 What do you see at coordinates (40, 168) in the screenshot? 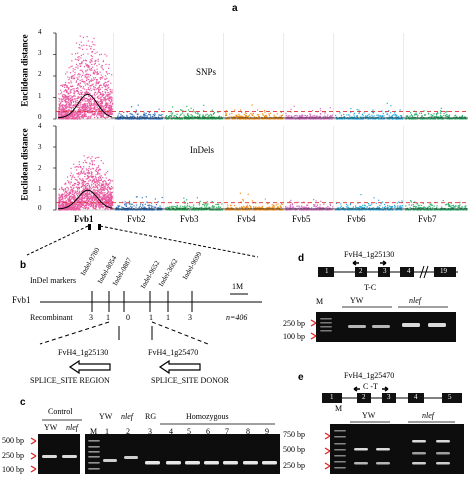
I see `ytick-bot-2: 2` at bounding box center [40, 168].